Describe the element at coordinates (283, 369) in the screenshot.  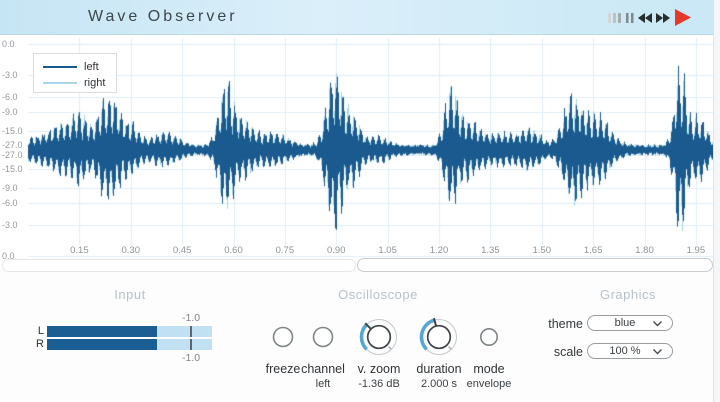
I see `control-label: freeze` at that location.